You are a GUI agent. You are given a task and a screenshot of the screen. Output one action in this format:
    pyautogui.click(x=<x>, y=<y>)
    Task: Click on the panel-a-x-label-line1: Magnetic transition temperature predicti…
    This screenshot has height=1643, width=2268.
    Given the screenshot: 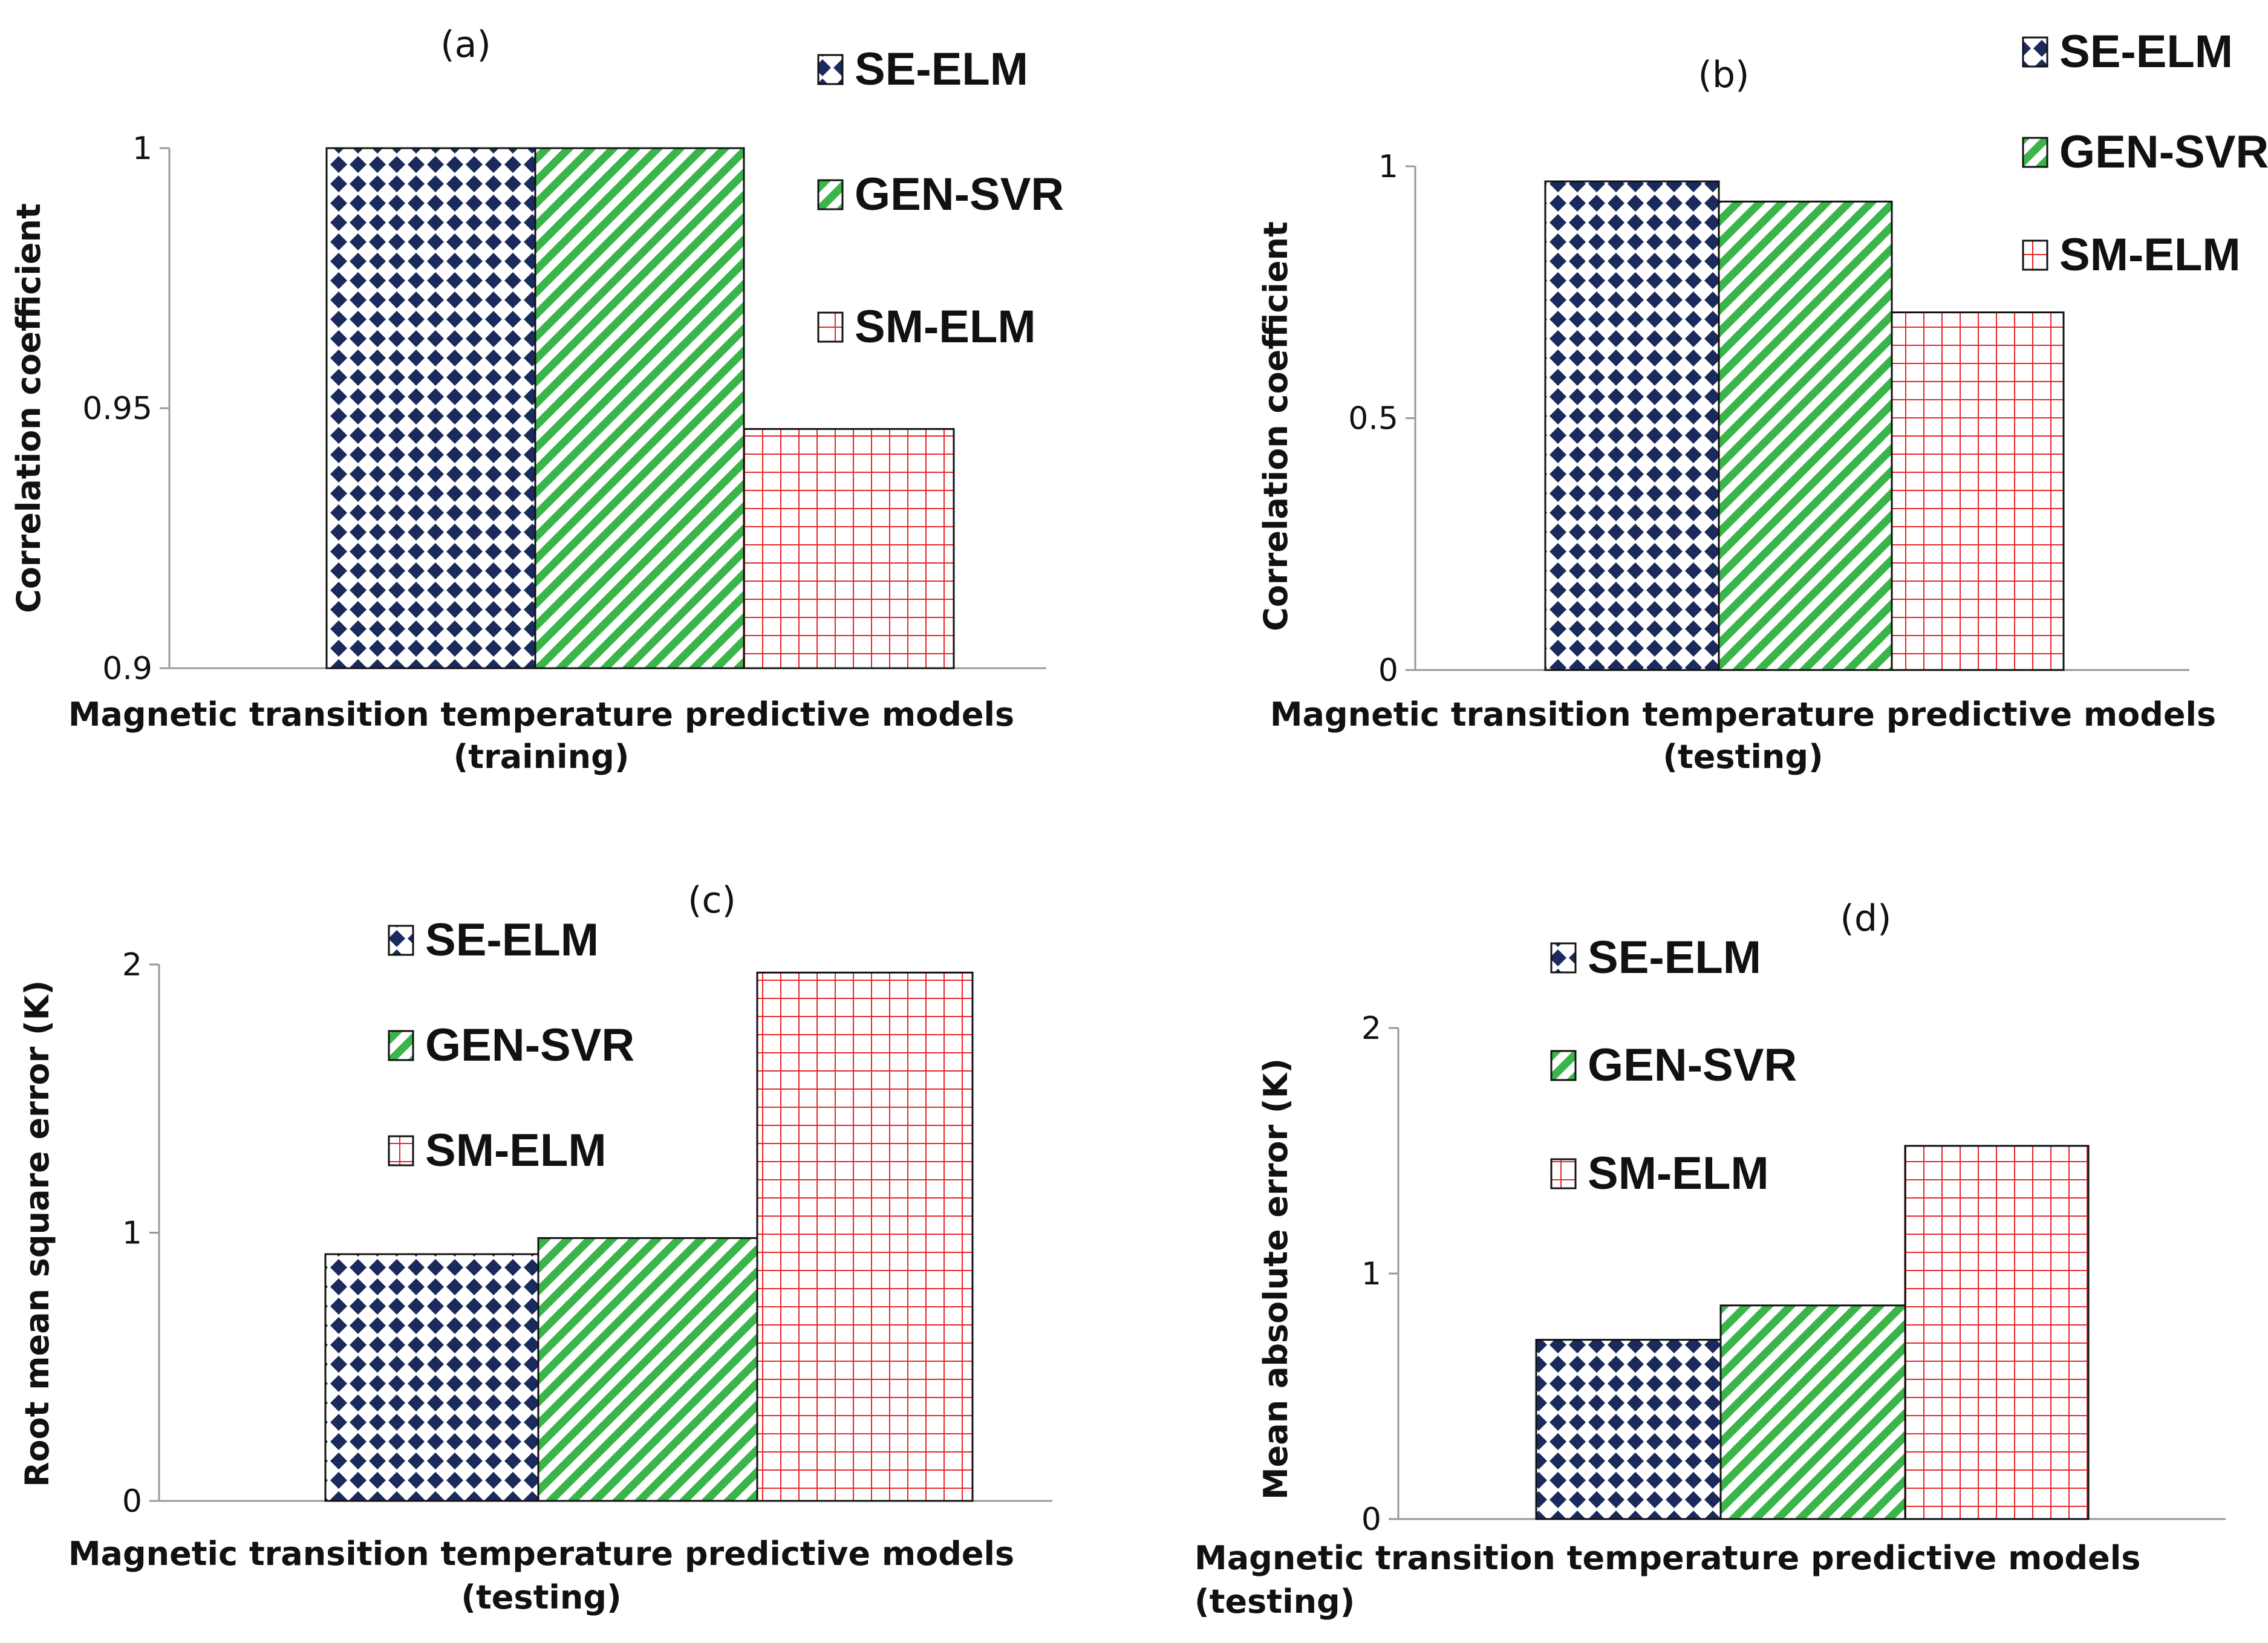 What is the action you would take?
    pyautogui.click(x=541, y=714)
    